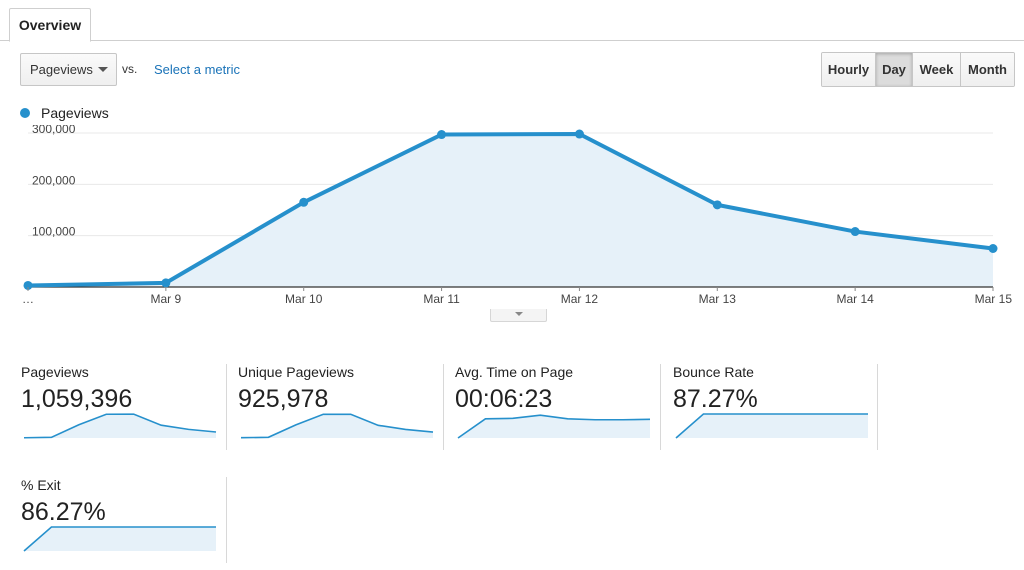  I want to click on metric-value: 86.27%, so click(63, 512).